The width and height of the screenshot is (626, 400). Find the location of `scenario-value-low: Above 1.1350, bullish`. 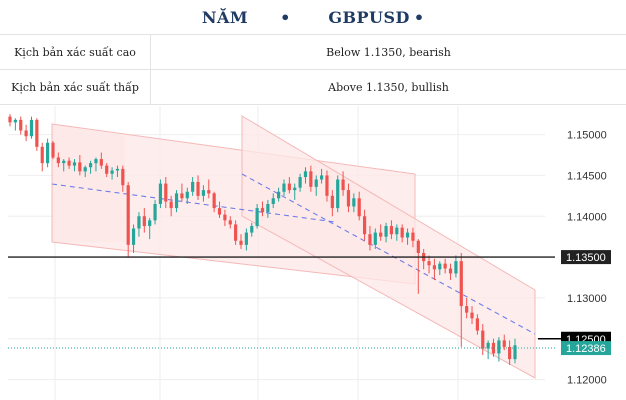

scenario-value-low: Above 1.1350, bullish is located at coordinates (388, 87).